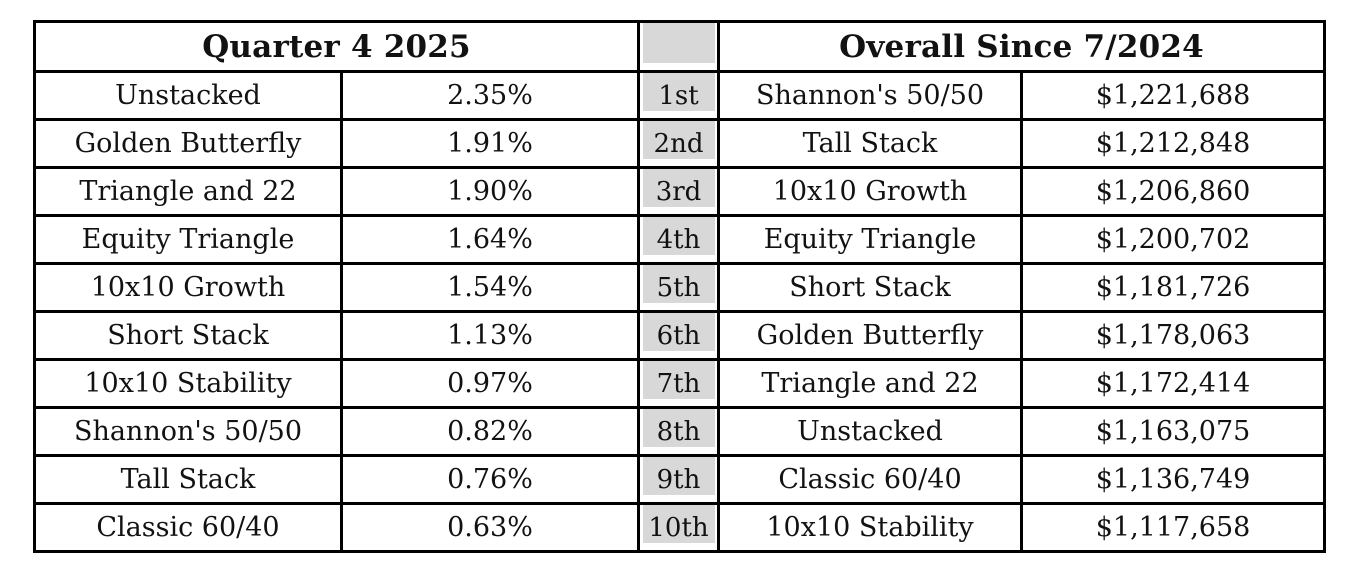 The height and width of the screenshot is (575, 1345). I want to click on rank-badge: 8th, so click(679, 431).